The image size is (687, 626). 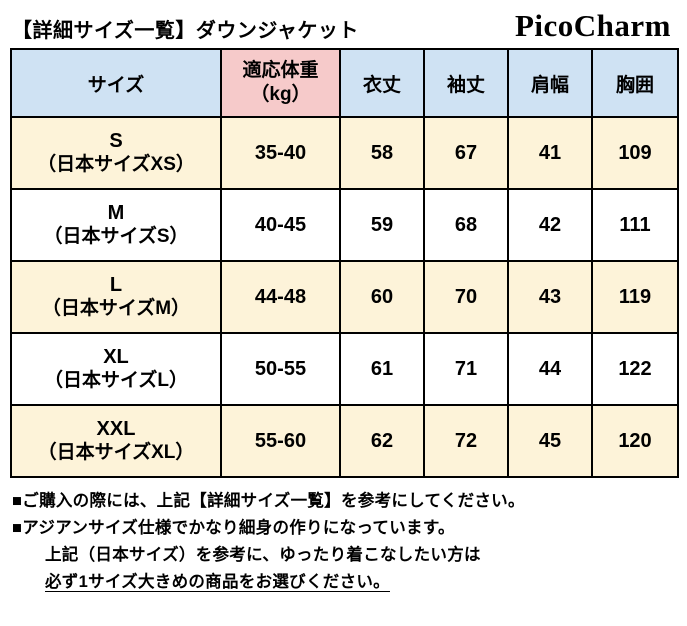 What do you see at coordinates (263, 555) in the screenshot?
I see `note-line-3: 上記（日本サイズ）を参考に、ゆったり着こなしたい方は` at bounding box center [263, 555].